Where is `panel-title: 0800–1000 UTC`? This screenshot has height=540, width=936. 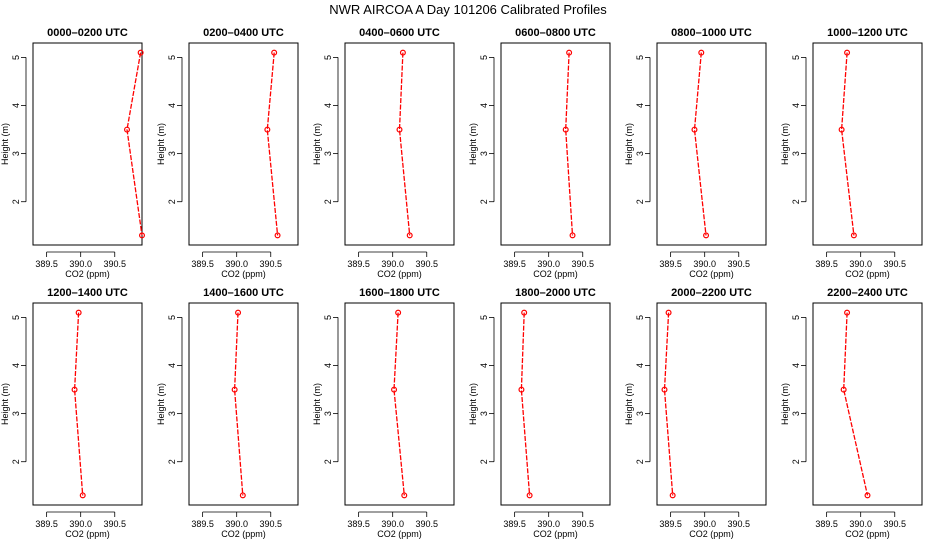
panel-title: 0800–1000 UTC is located at coordinates (711, 33).